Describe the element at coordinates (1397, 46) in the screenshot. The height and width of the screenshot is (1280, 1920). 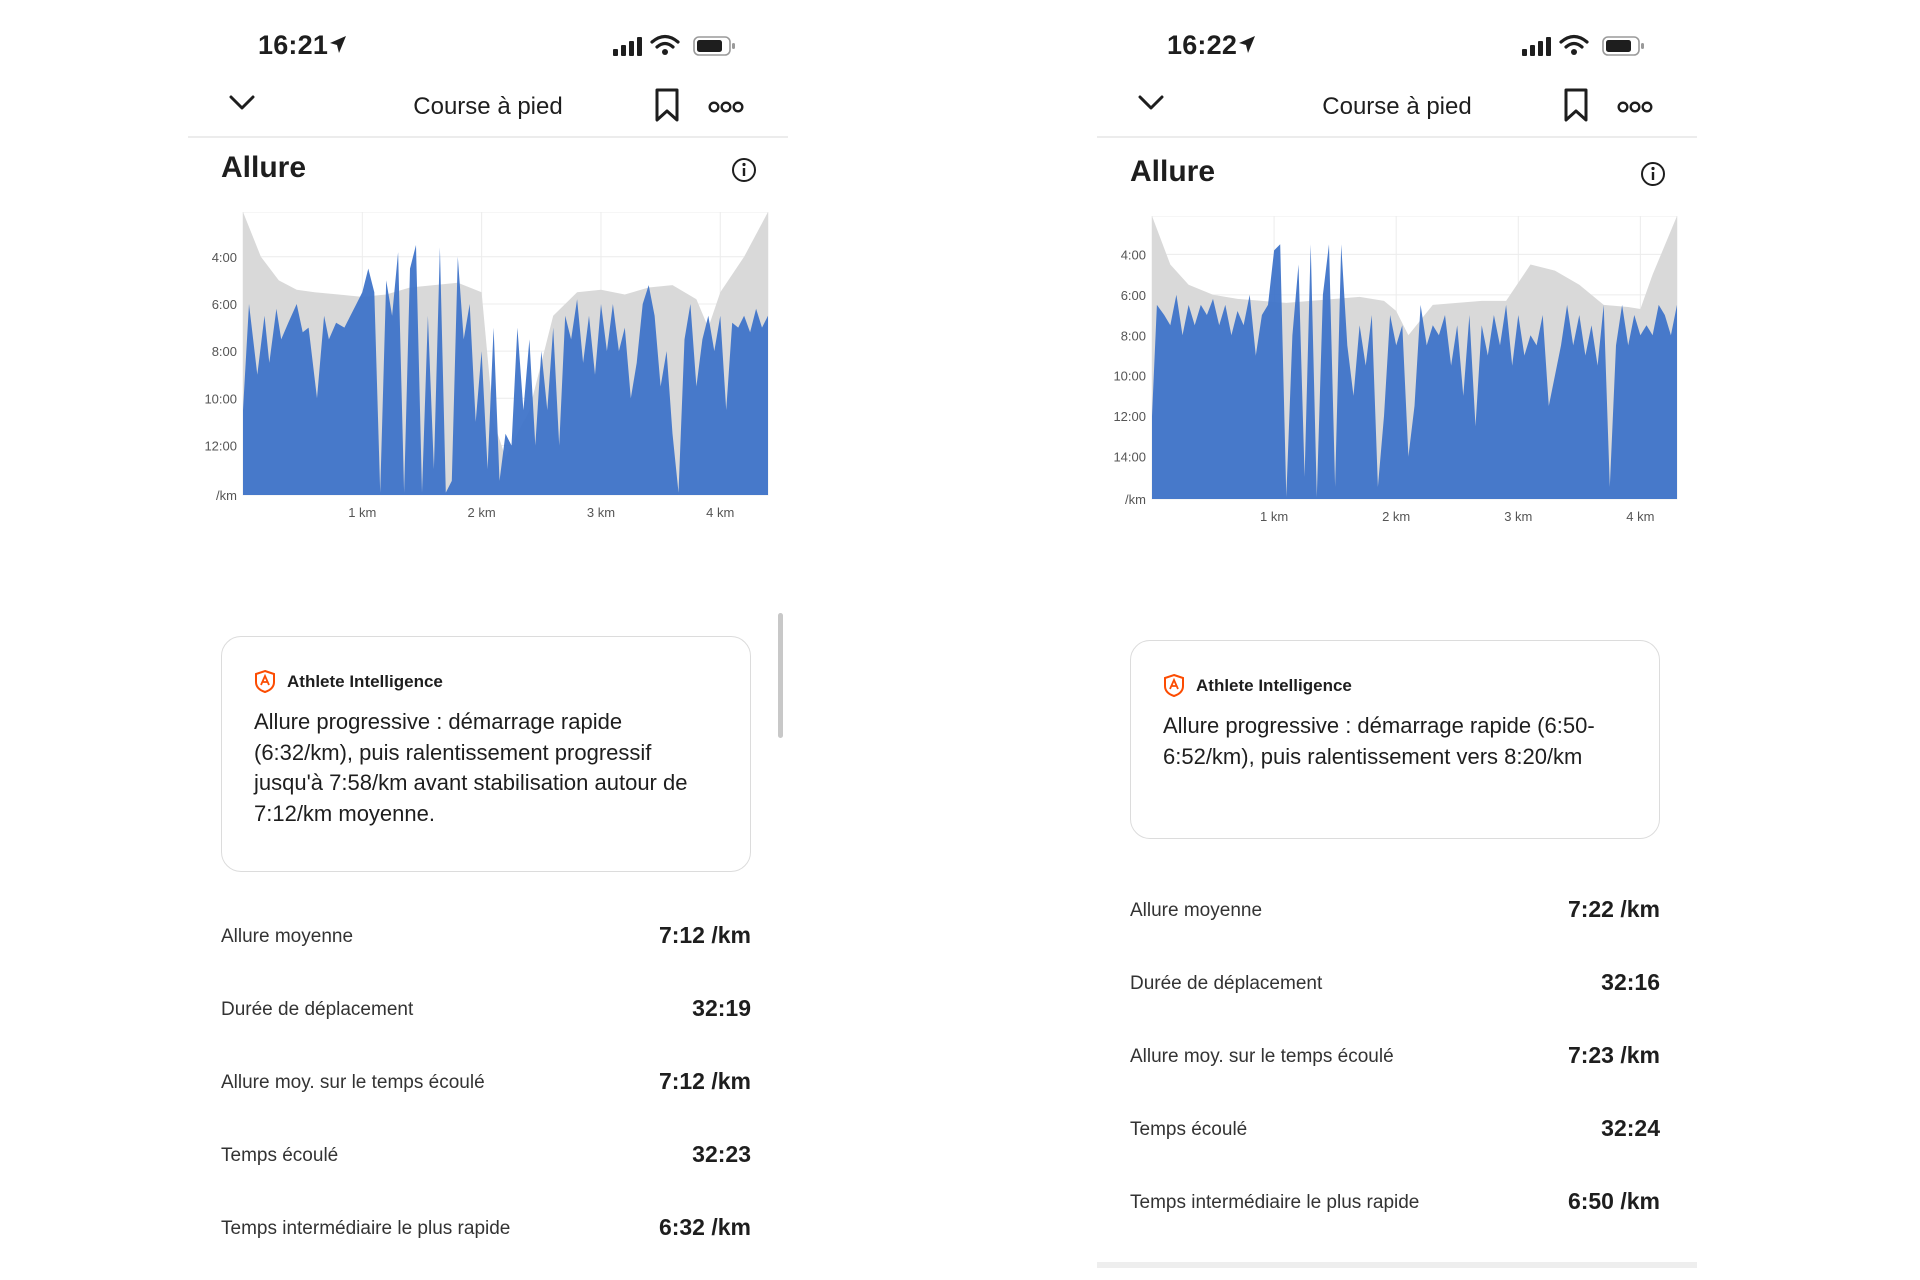
I see `status-bar: 16:22` at that location.